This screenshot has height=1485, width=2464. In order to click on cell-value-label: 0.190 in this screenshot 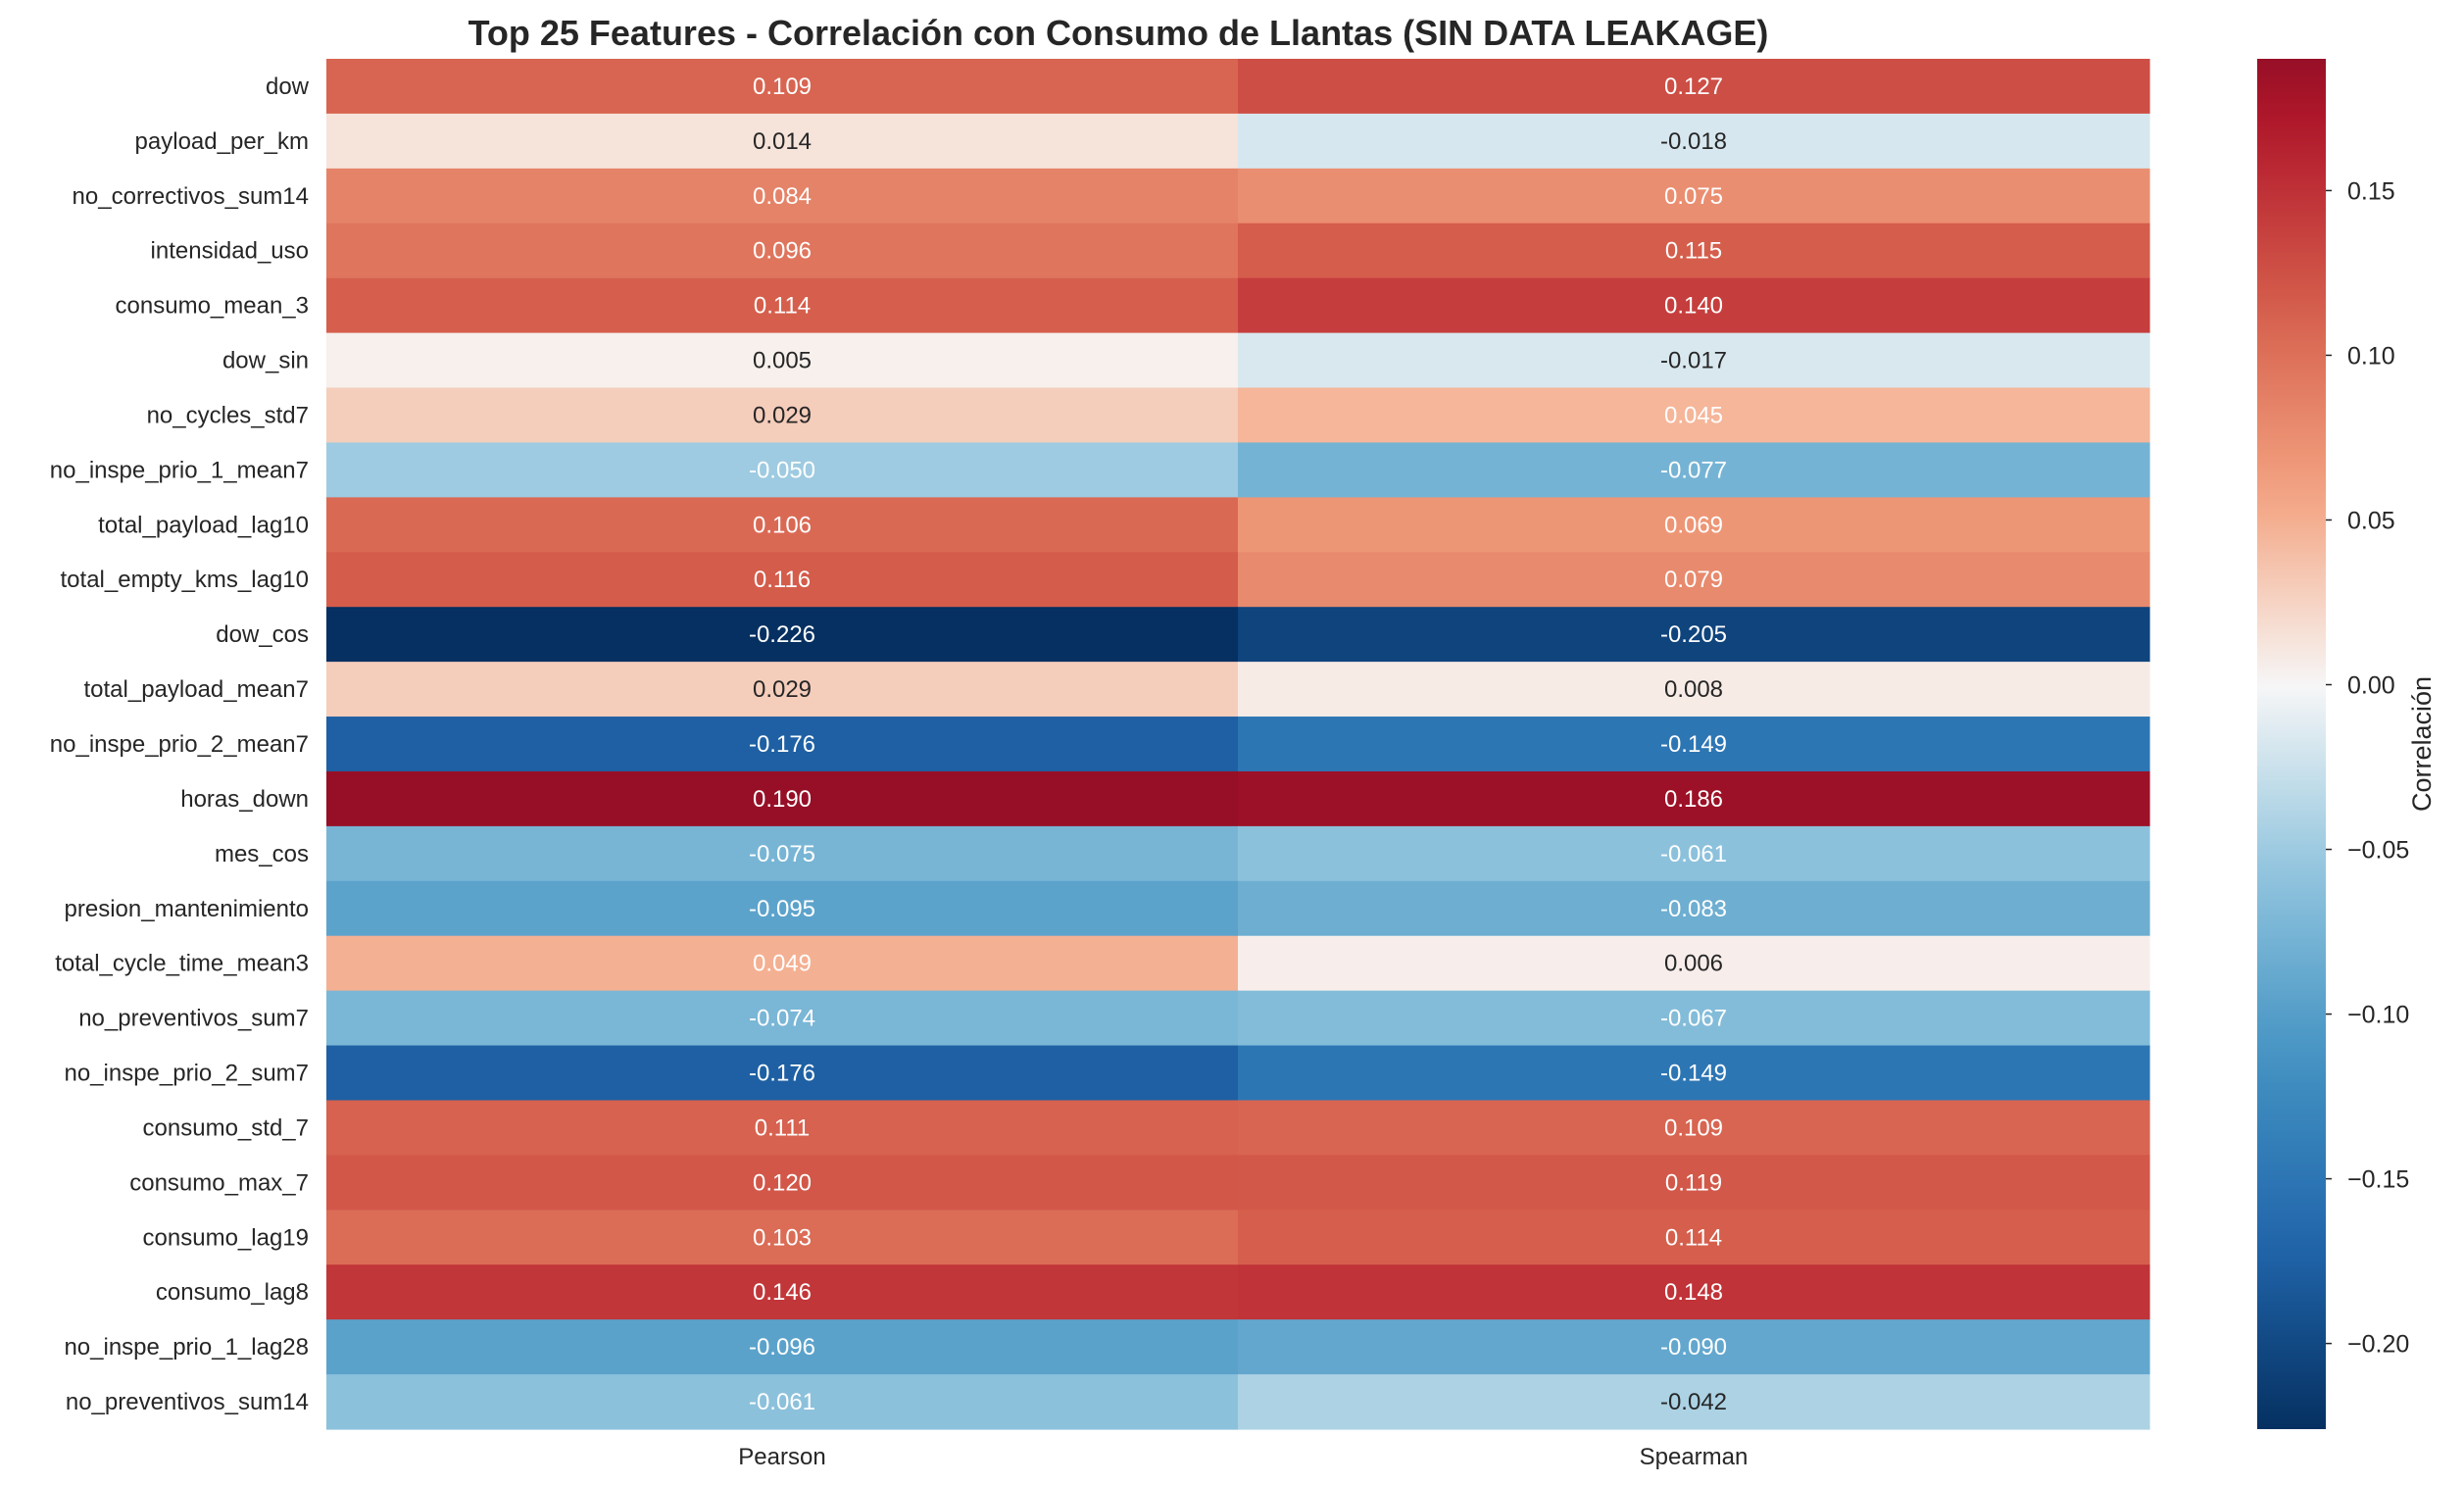, I will do `click(782, 799)`.